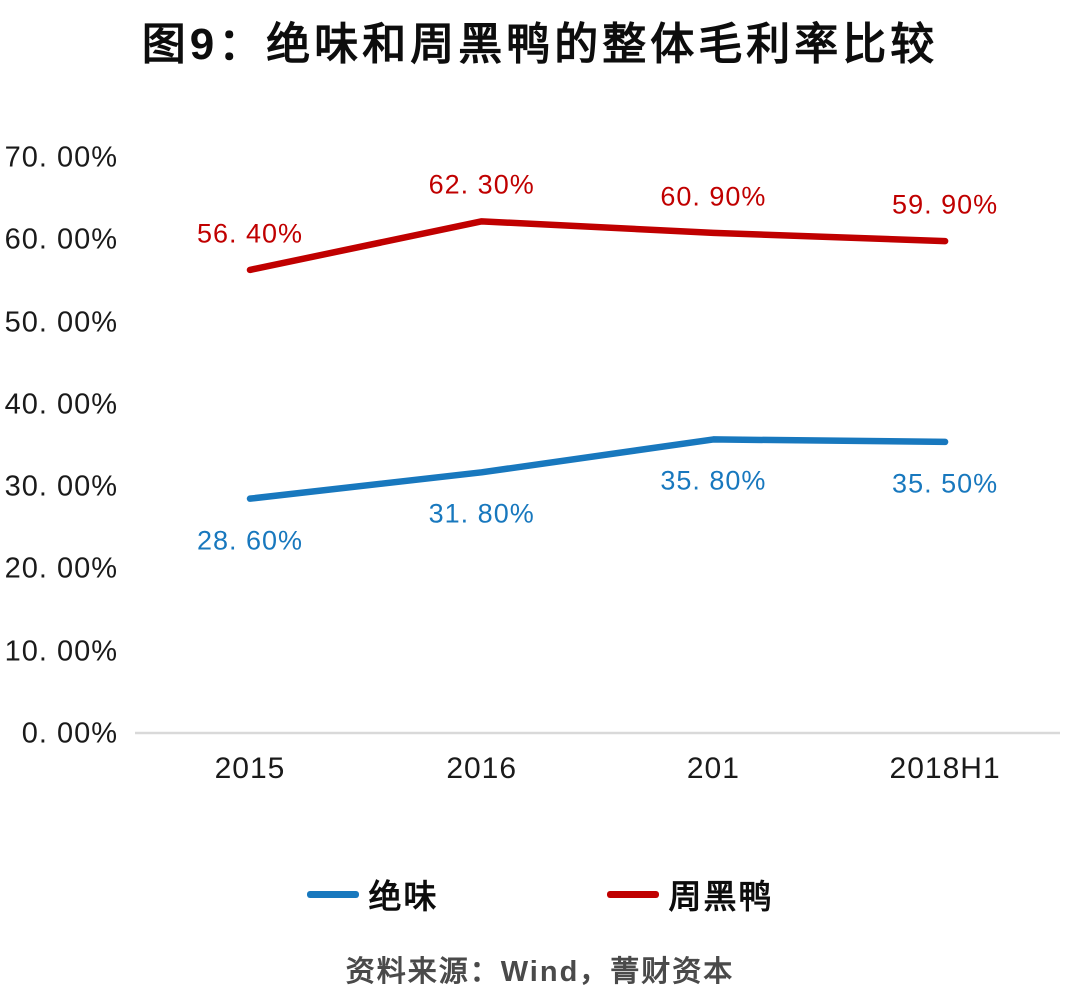  I want to click on y-axis-tick-label: 70. 00%, so click(61, 157).